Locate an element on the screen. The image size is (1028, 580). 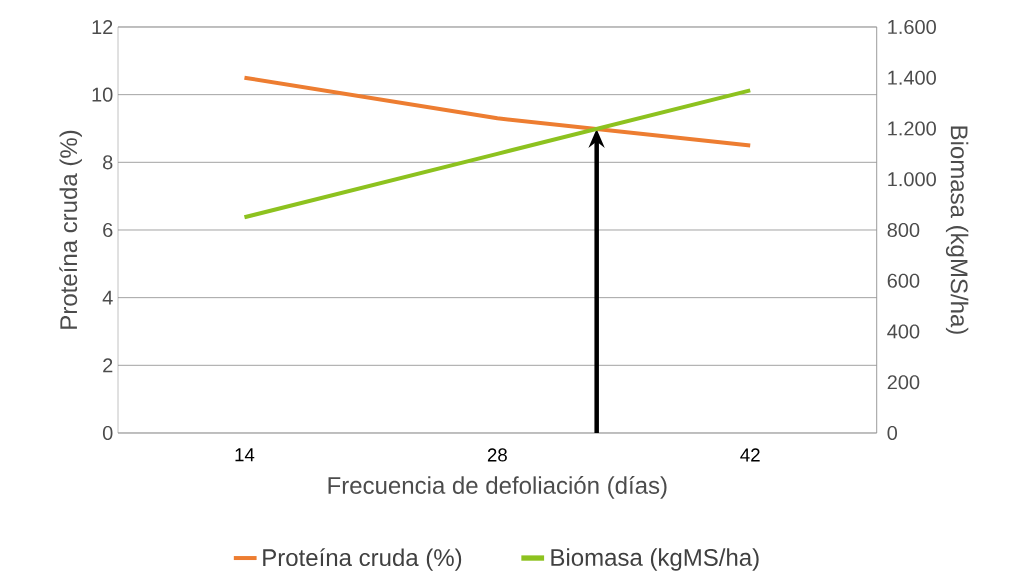
y2-tick-label: 800 is located at coordinates (903, 230).